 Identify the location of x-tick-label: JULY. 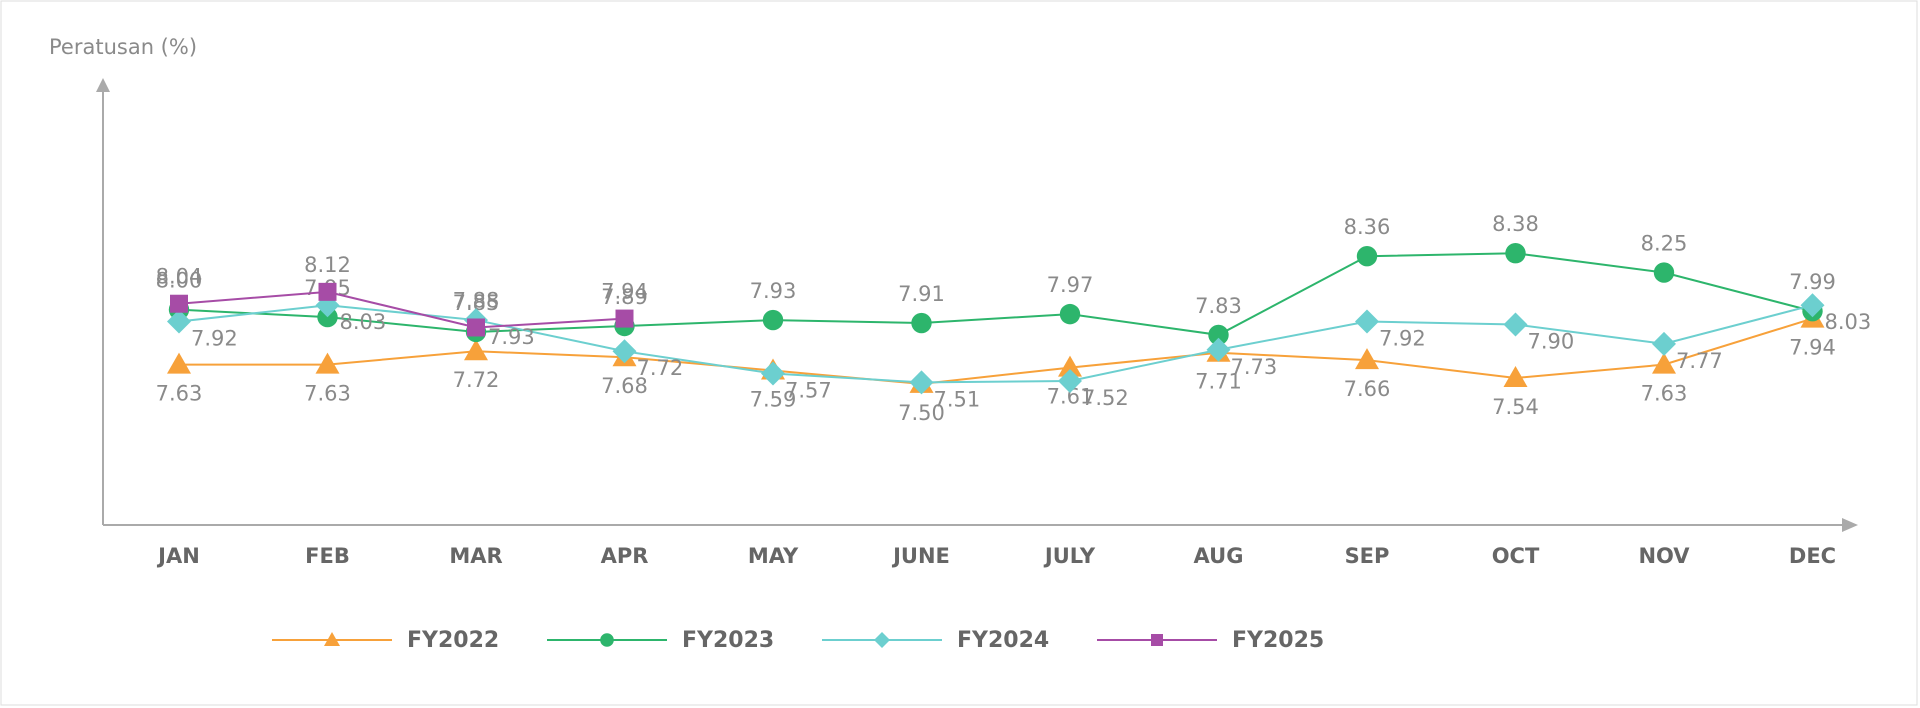
(1069, 556).